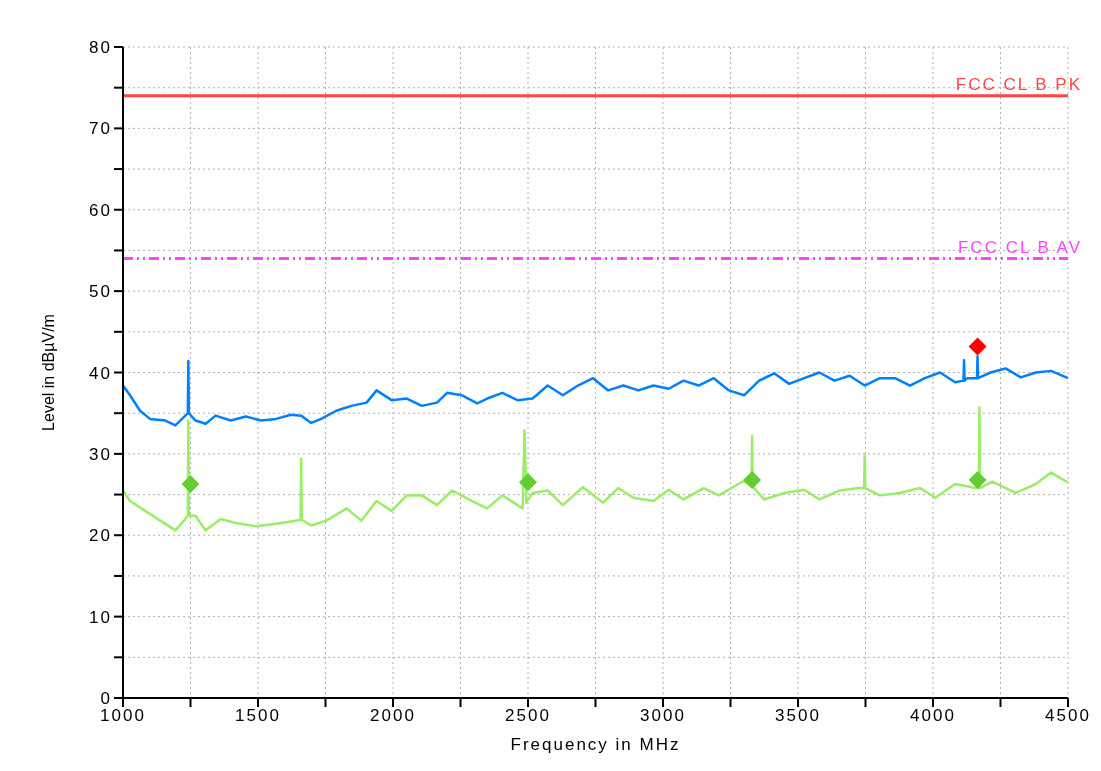  I want to click on y-tick-label: 10, so click(100, 617).